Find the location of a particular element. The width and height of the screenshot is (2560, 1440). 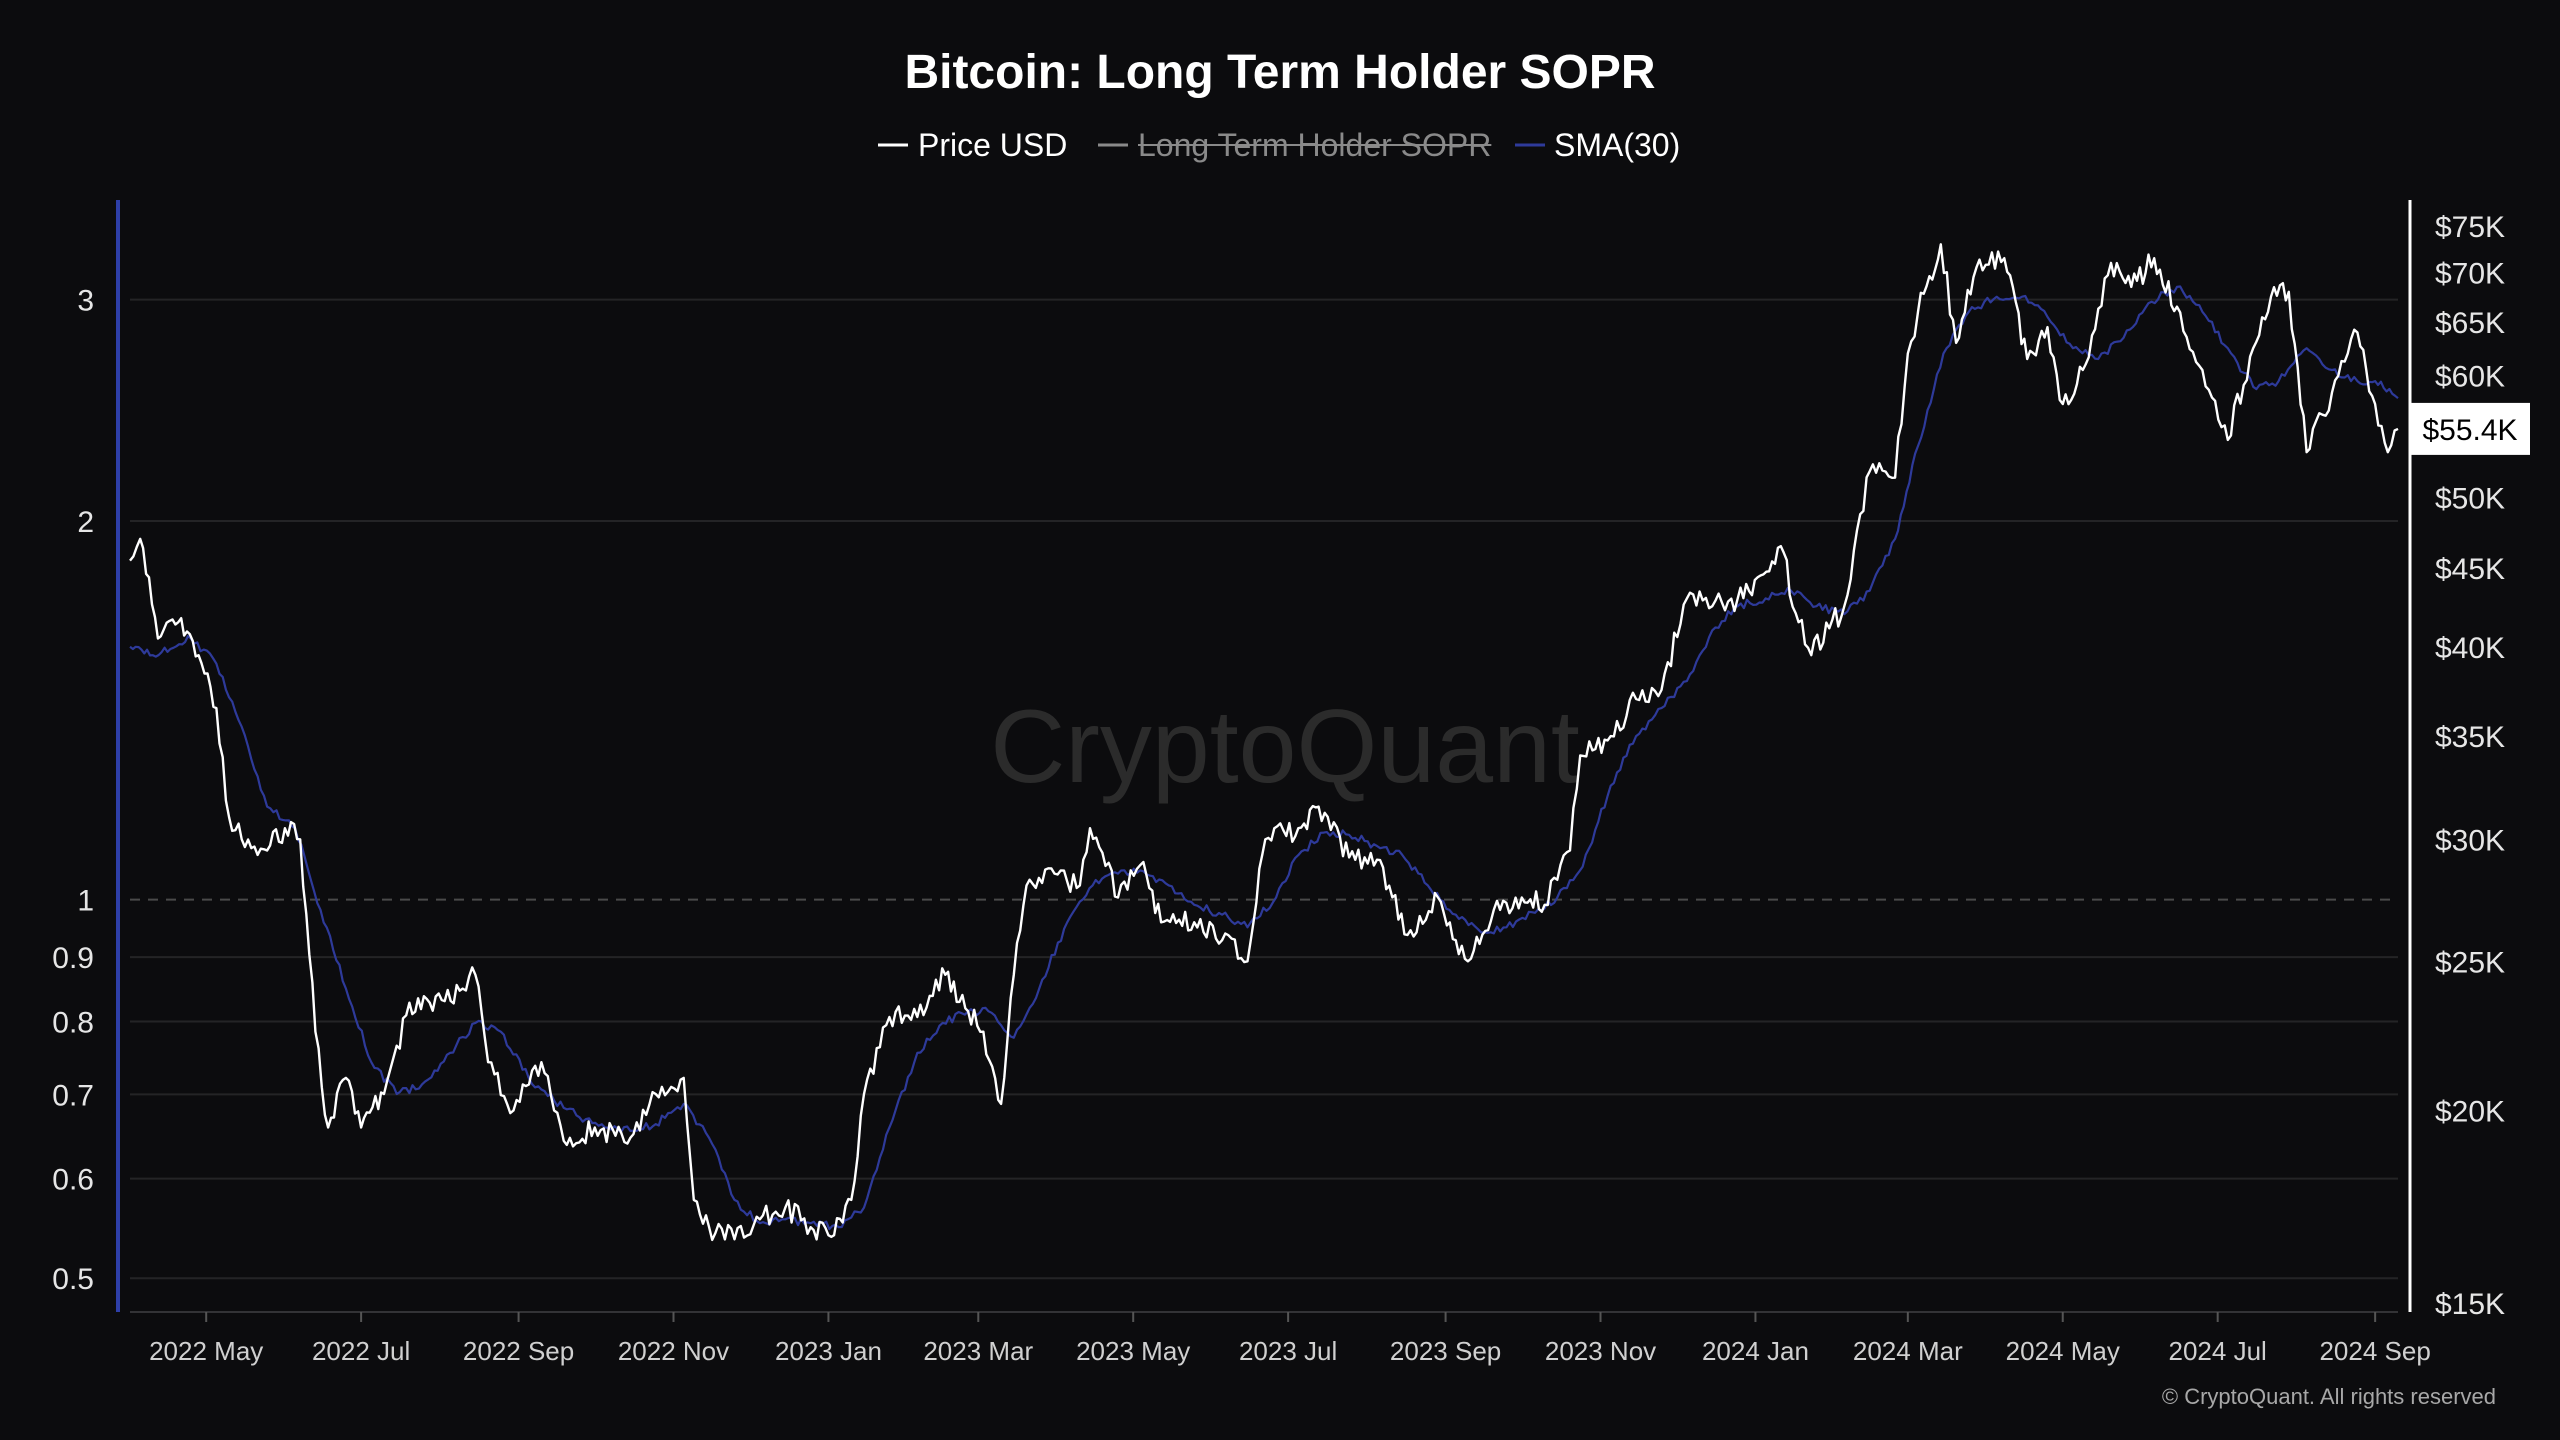

left-axis: 3 2 1 0.9 0.8 0.7 0.6 0.5 is located at coordinates (86, 756).